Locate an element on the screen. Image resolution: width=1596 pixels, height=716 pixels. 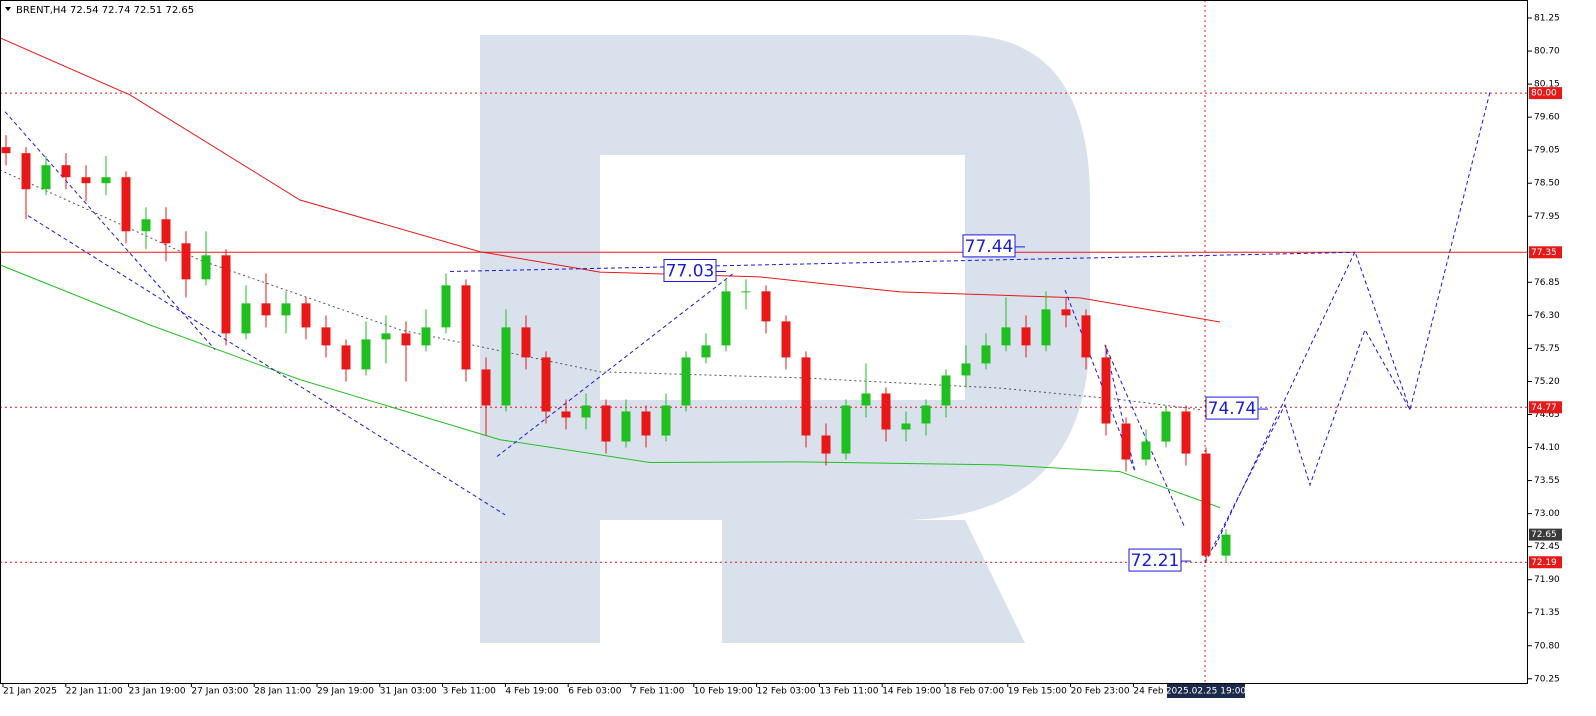
price-level-label: 77.35 is located at coordinates (1544, 253).